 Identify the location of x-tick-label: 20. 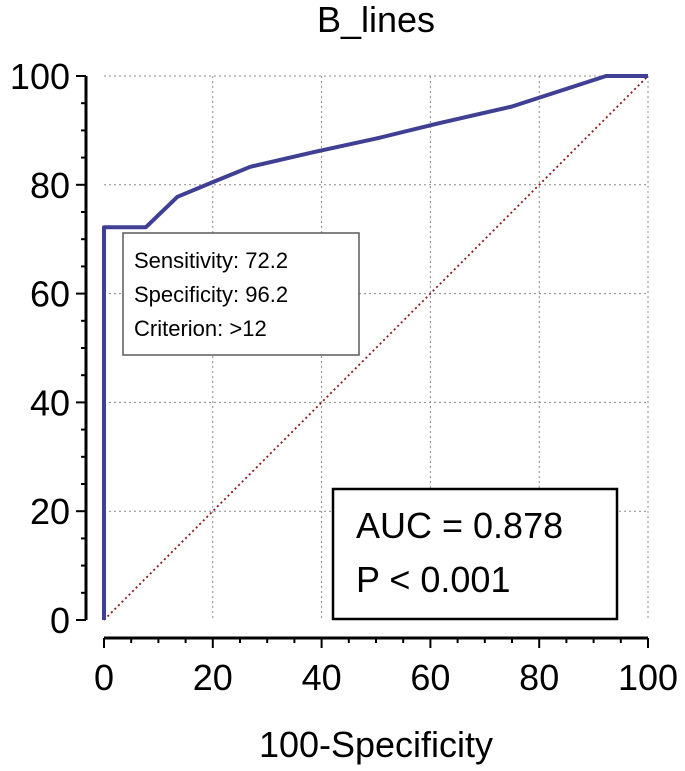
(213, 677).